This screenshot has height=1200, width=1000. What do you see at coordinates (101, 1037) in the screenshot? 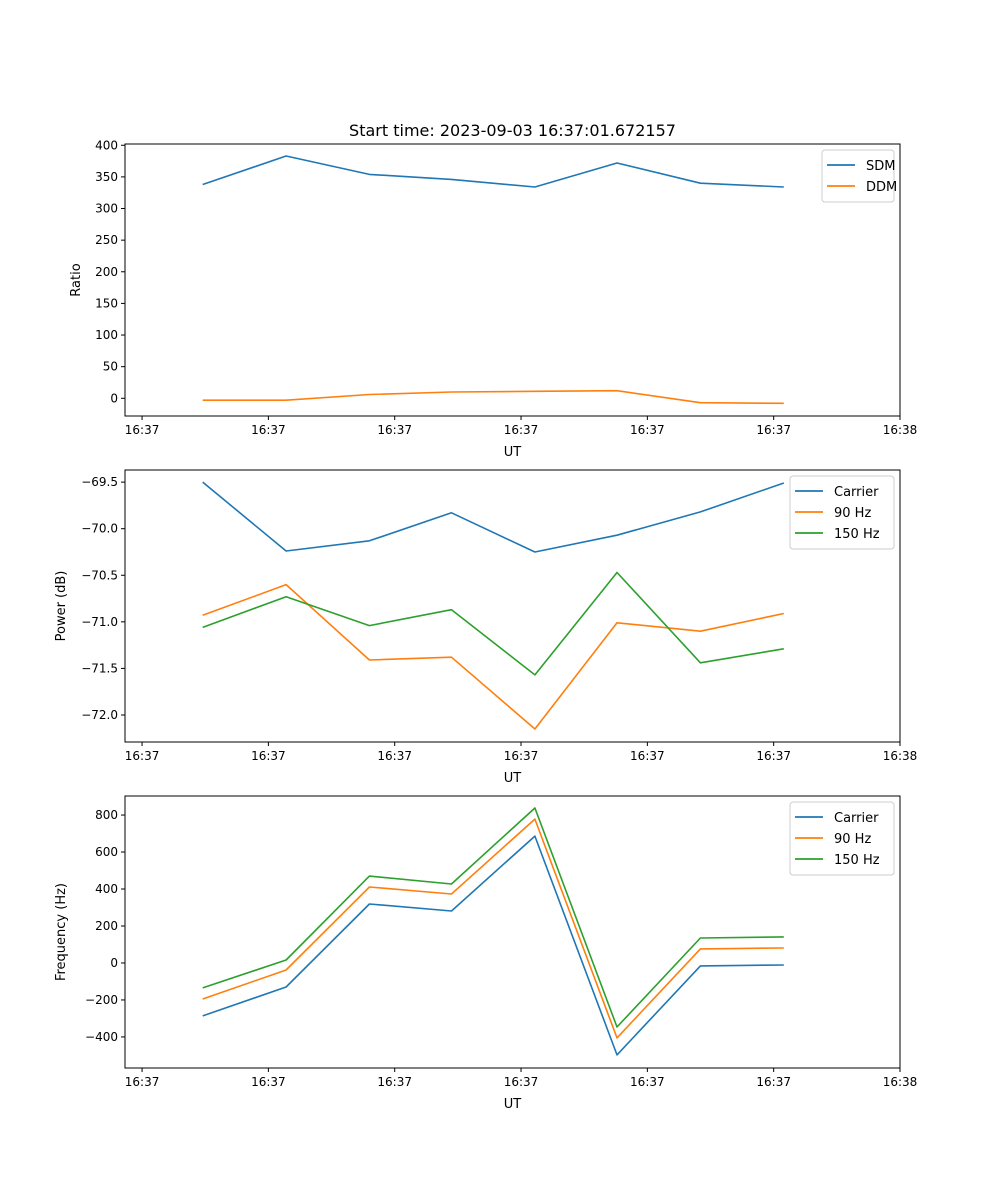
I see `y-tick-label: −400` at bounding box center [101, 1037].